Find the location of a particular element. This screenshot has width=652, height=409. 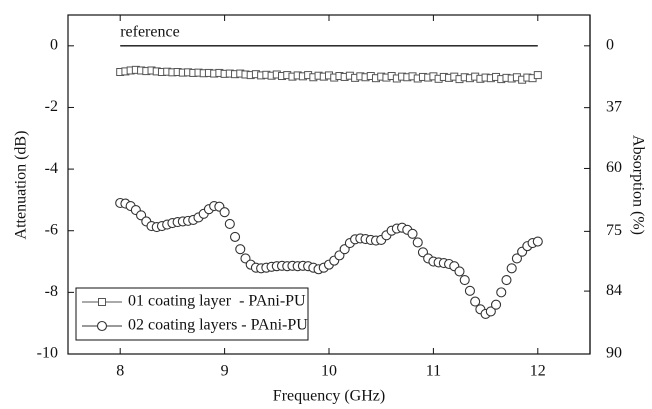

y2-tick-label: 84 is located at coordinates (614, 290).